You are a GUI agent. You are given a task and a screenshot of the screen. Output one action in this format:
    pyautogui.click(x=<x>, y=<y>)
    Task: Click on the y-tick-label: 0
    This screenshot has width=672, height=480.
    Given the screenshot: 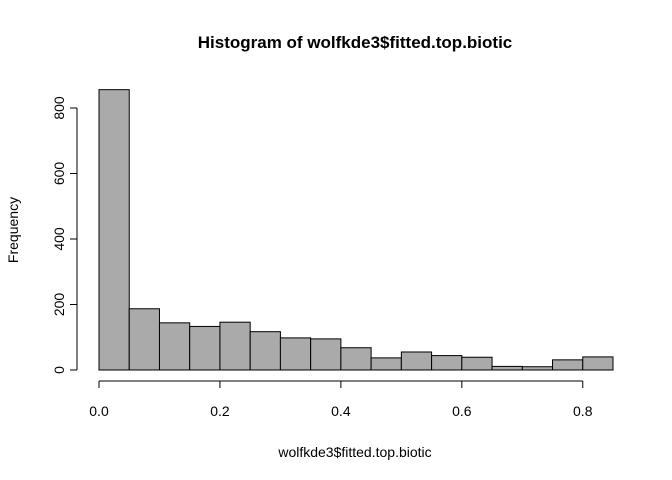 What is the action you would take?
    pyautogui.click(x=59, y=370)
    